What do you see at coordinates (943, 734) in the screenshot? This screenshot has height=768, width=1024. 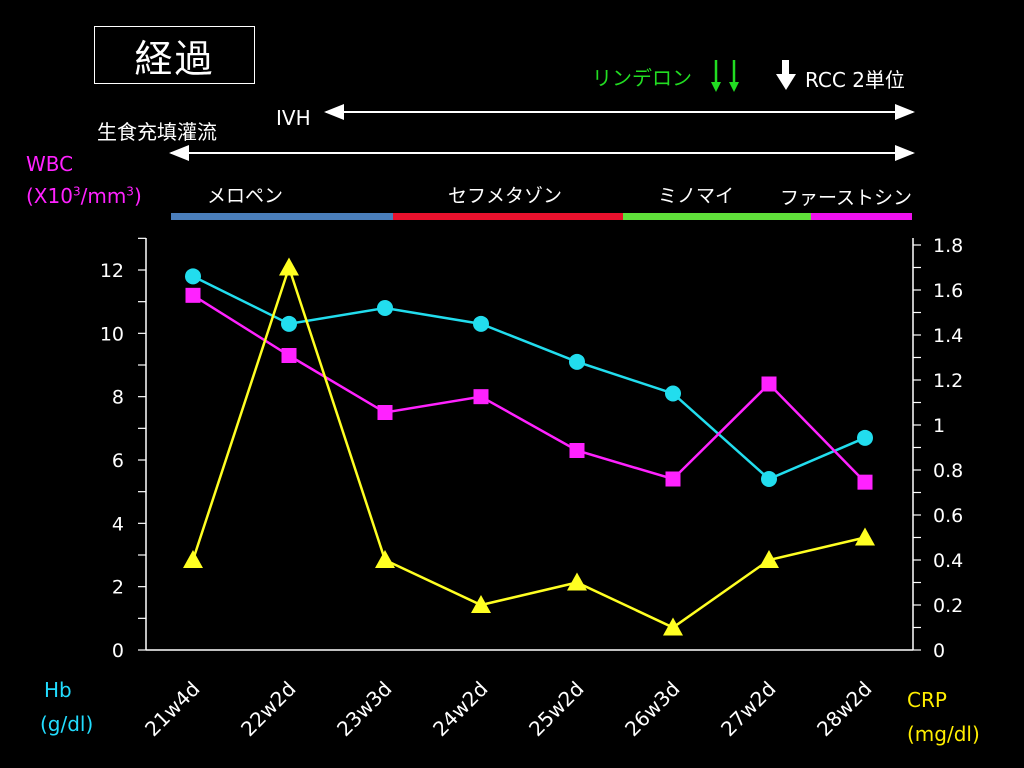 I see `crp-axis-unit: (mg/dl)` at bounding box center [943, 734].